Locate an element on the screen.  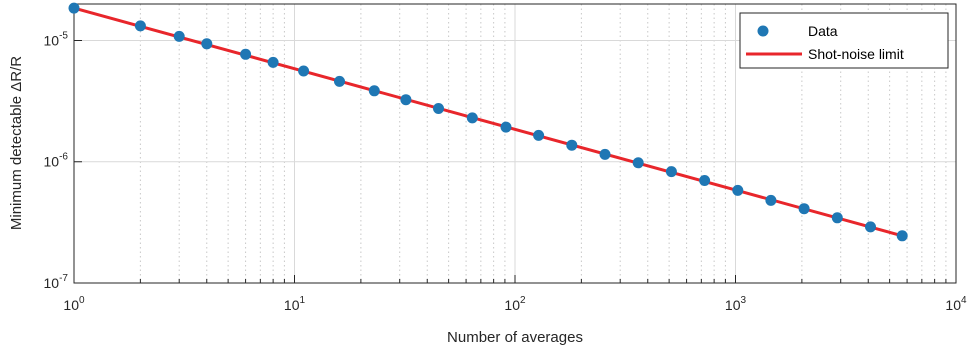
legend-marker-data is located at coordinates (763, 31).